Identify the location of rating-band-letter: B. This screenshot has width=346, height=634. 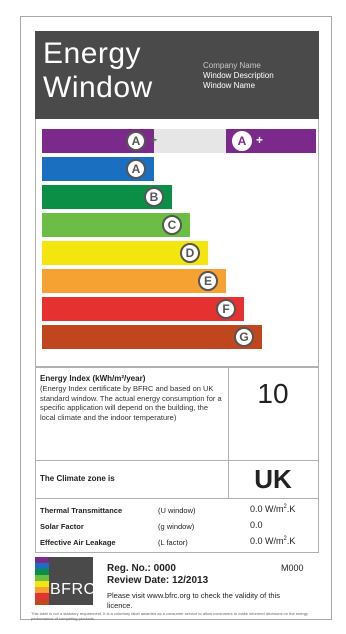
(154, 197).